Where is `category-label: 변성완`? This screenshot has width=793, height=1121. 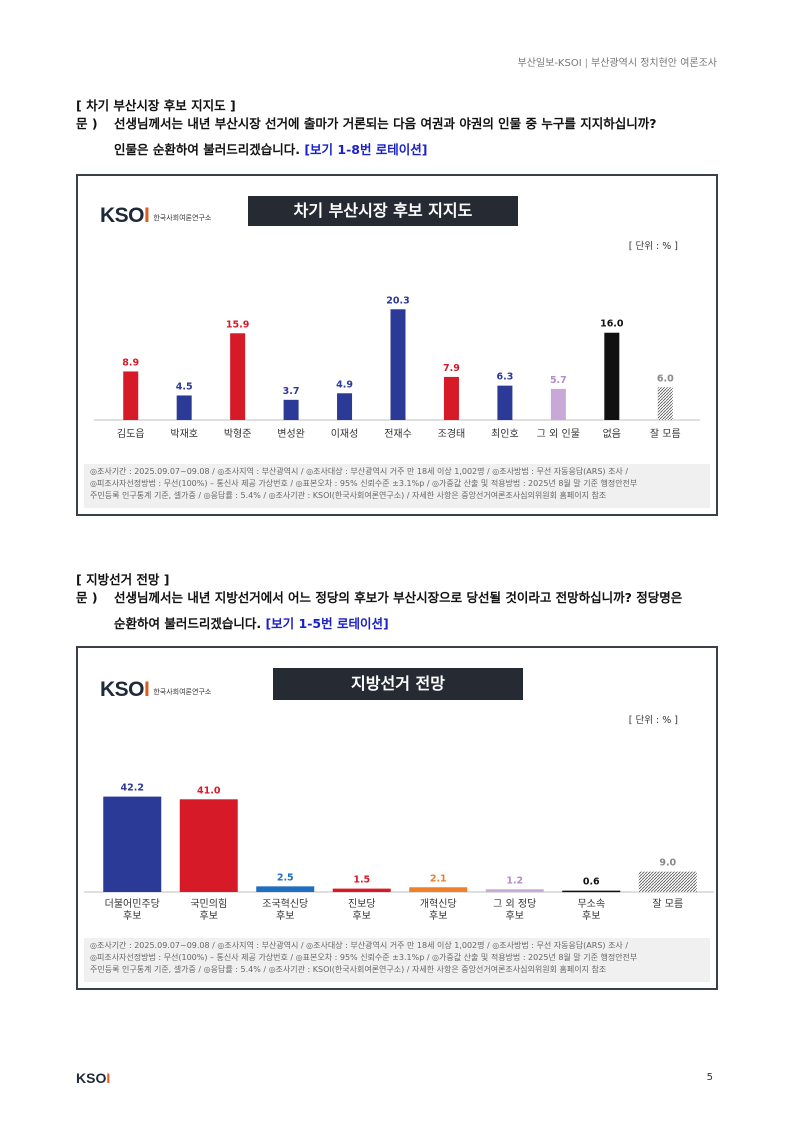
category-label: 변성완 is located at coordinates (291, 434).